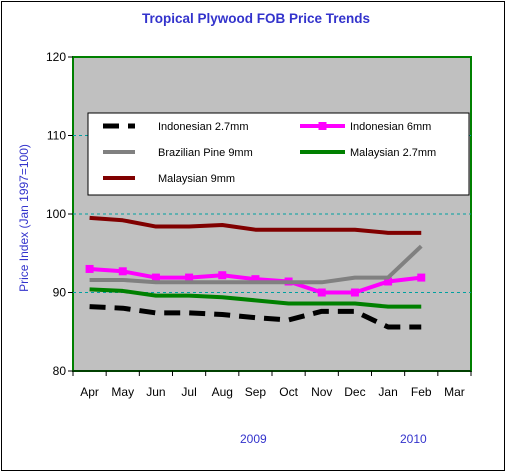 The height and width of the screenshot is (474, 508). Describe the element at coordinates (253, 439) in the screenshot. I see `x-year-label-2009: 2009` at that location.